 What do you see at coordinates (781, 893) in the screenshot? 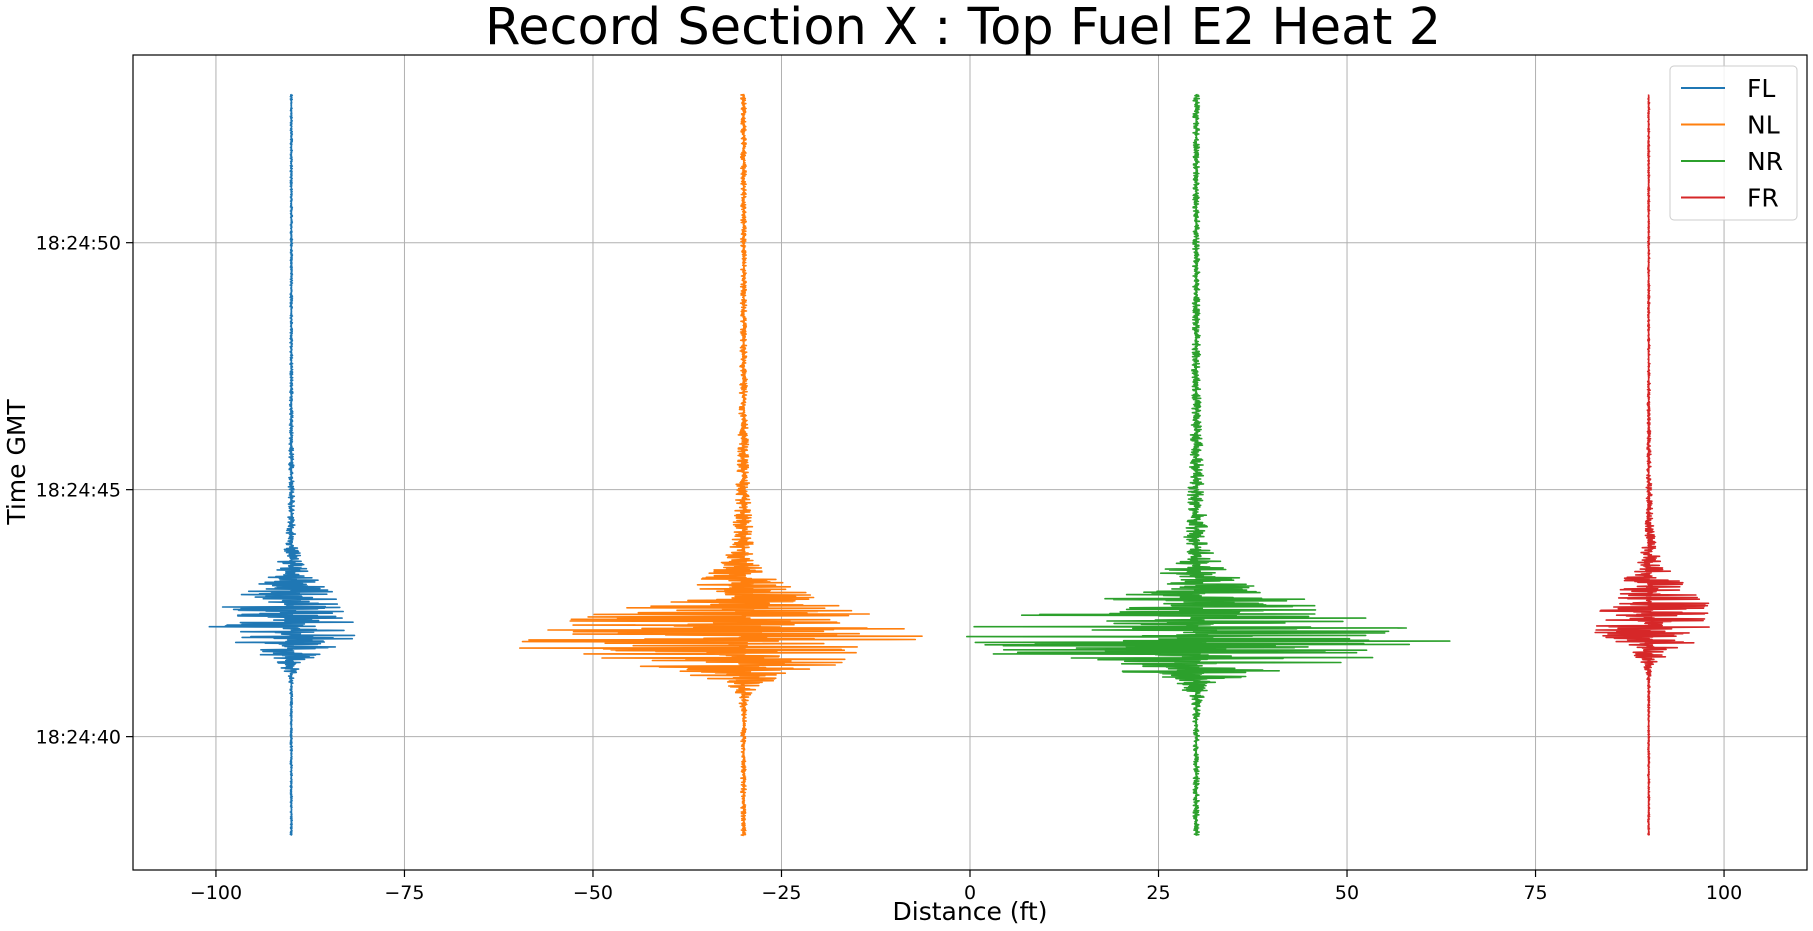
I see `x-tick-label: −25` at bounding box center [781, 893].